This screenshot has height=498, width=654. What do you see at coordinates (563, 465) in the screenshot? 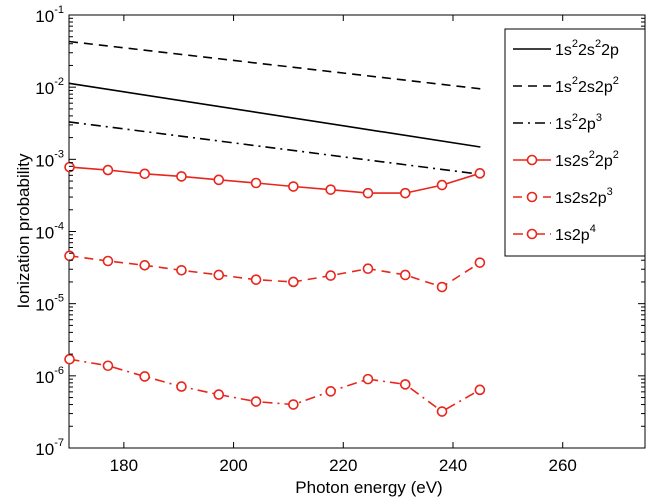
I see `x-tick-label: 260` at bounding box center [563, 465].